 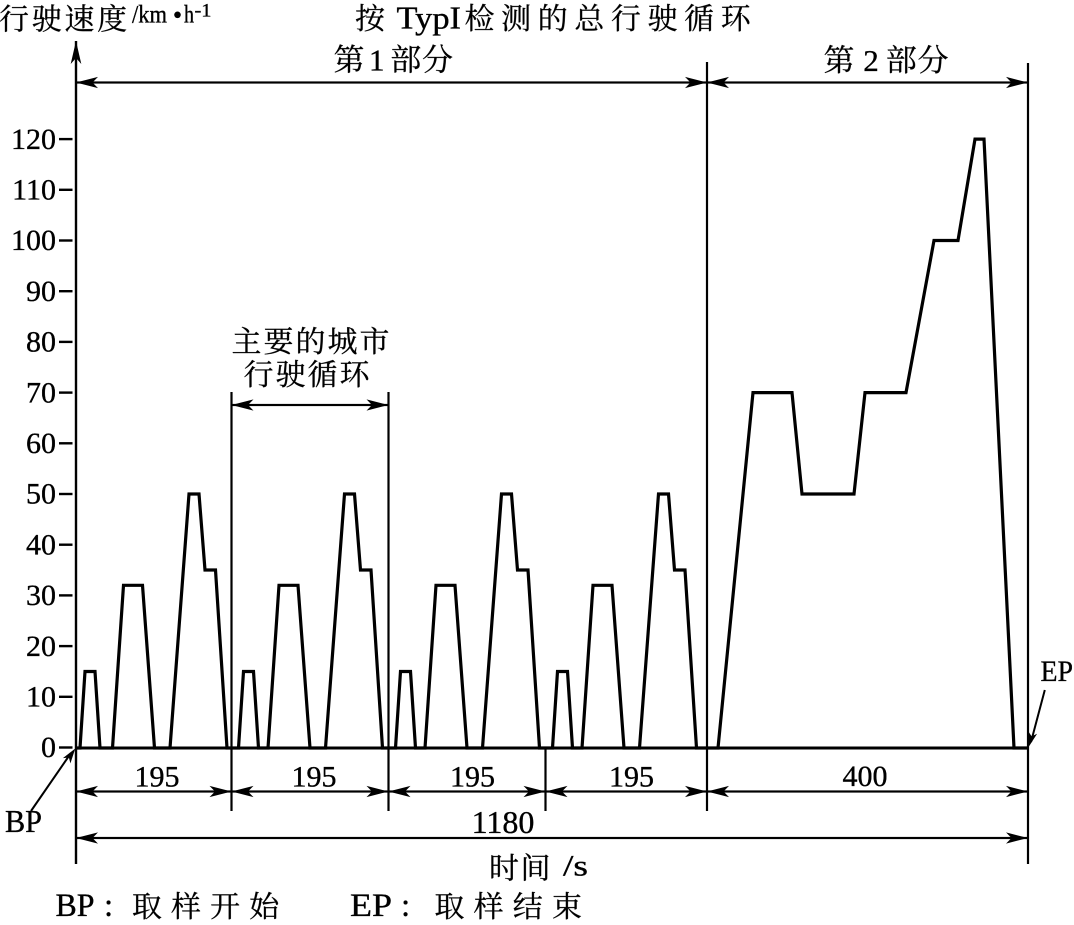 I want to click on svg-text: 90, so click(x=41, y=291).